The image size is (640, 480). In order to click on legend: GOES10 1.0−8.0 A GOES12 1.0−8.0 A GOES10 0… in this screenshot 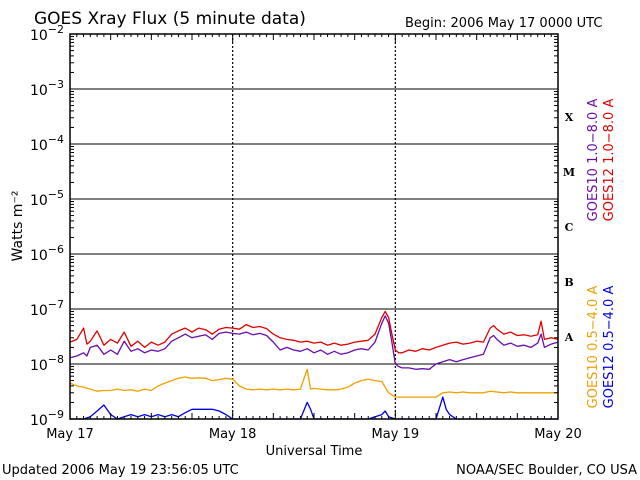, I will do `click(601, 254)`.